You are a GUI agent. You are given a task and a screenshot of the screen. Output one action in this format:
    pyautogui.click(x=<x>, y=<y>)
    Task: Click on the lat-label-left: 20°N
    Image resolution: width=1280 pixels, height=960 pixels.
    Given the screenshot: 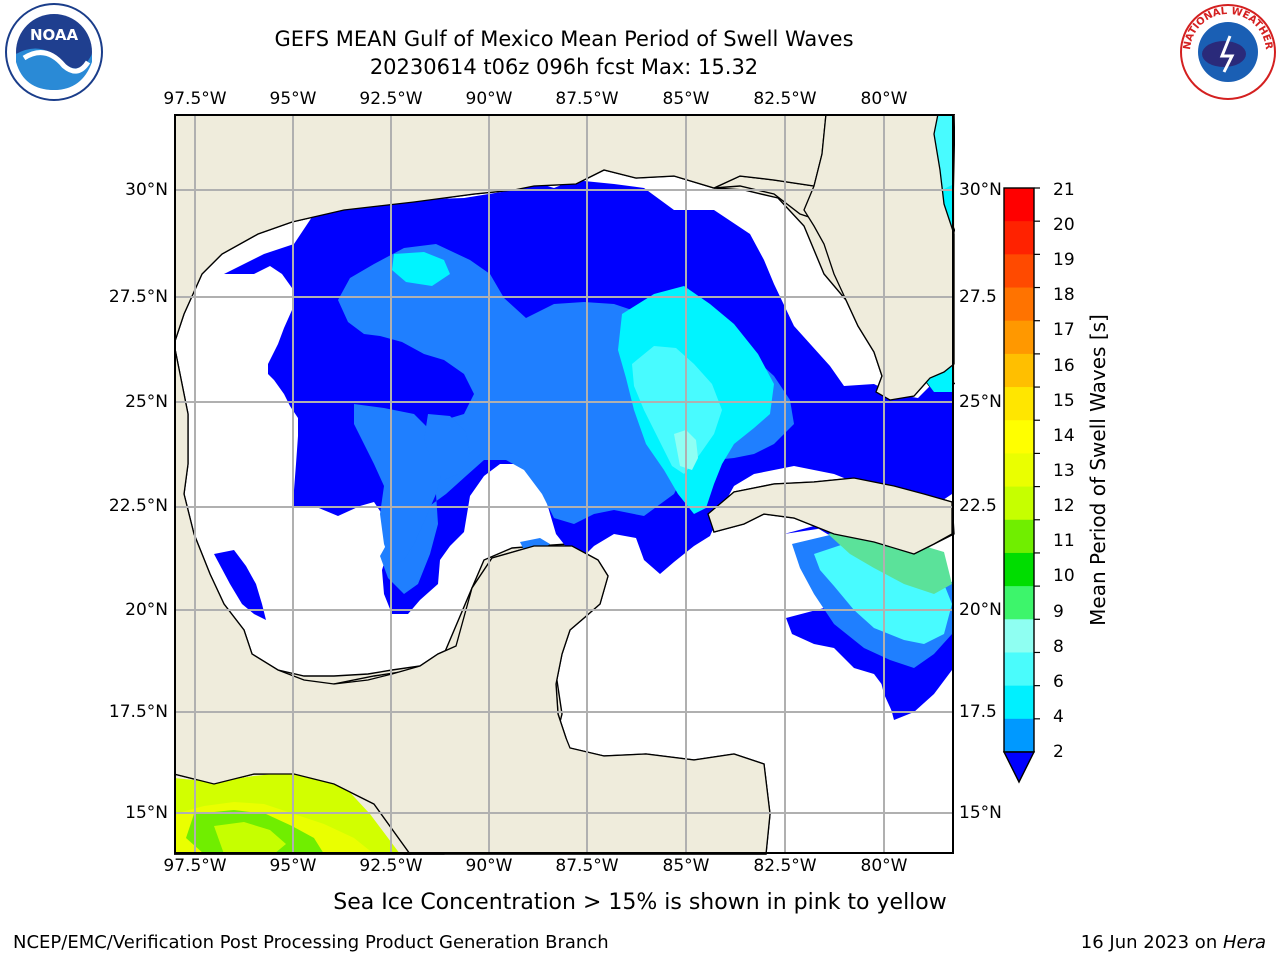 What is the action you would take?
    pyautogui.click(x=146, y=610)
    